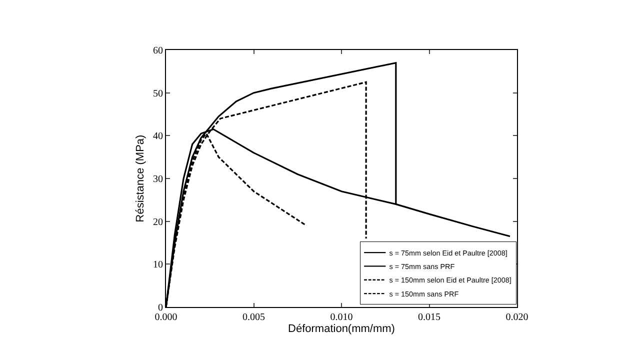 This screenshot has width=633, height=341. Describe the element at coordinates (158, 179) in the screenshot. I see `y-tick-label: 30` at that location.